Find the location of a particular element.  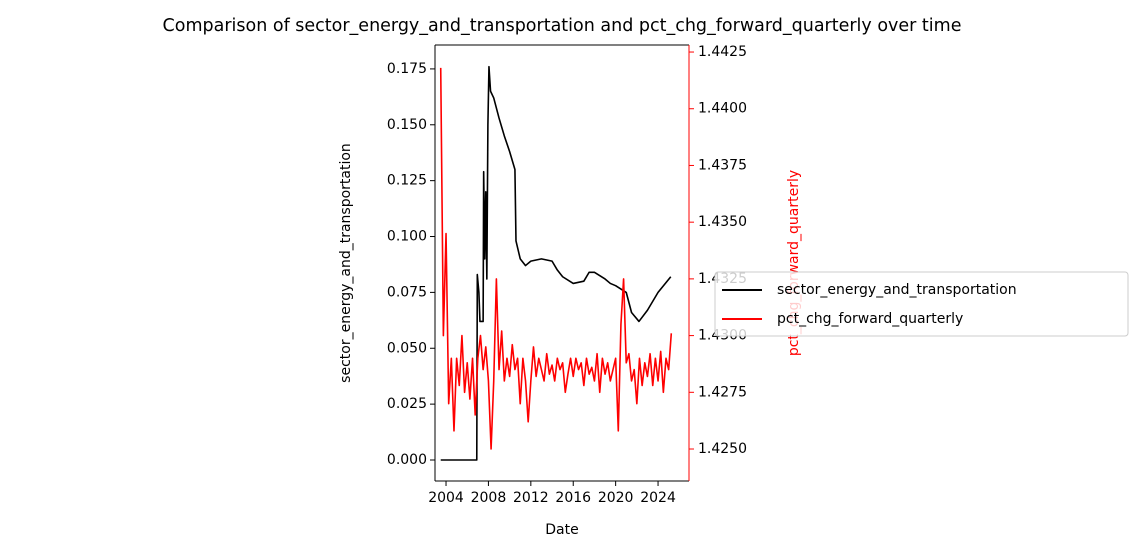

y-axis-label: sector_energy_and_transportation is located at coordinates (346, 263).